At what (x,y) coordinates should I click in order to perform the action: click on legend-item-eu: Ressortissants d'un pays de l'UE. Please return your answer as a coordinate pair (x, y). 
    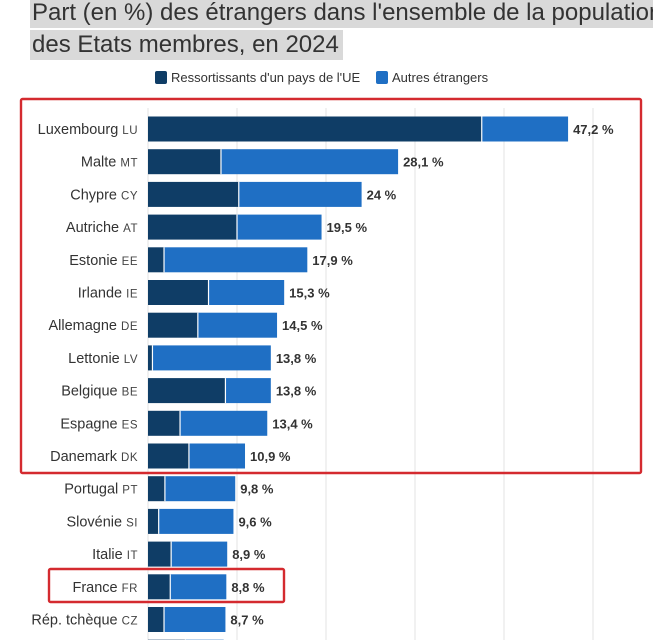
    Looking at the image, I should click on (257, 77).